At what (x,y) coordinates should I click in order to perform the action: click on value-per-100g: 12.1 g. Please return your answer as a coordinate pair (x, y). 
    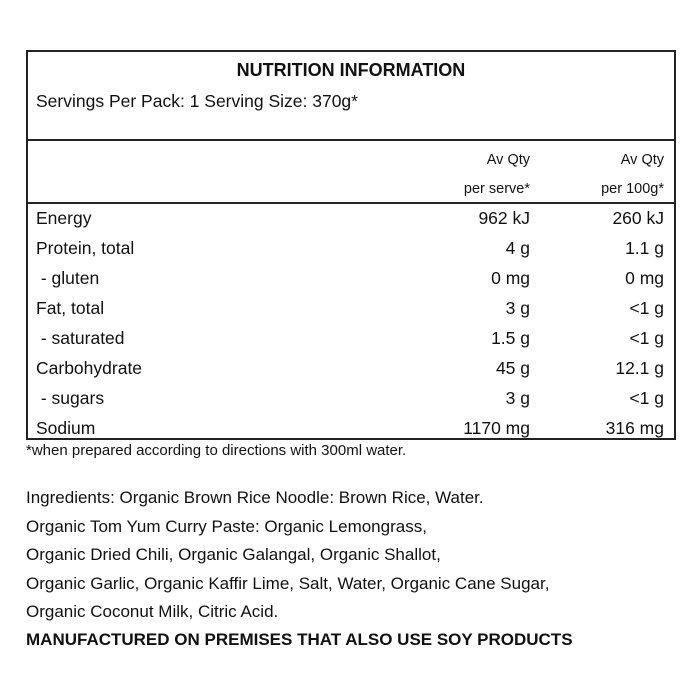
    Looking at the image, I should click on (639, 368).